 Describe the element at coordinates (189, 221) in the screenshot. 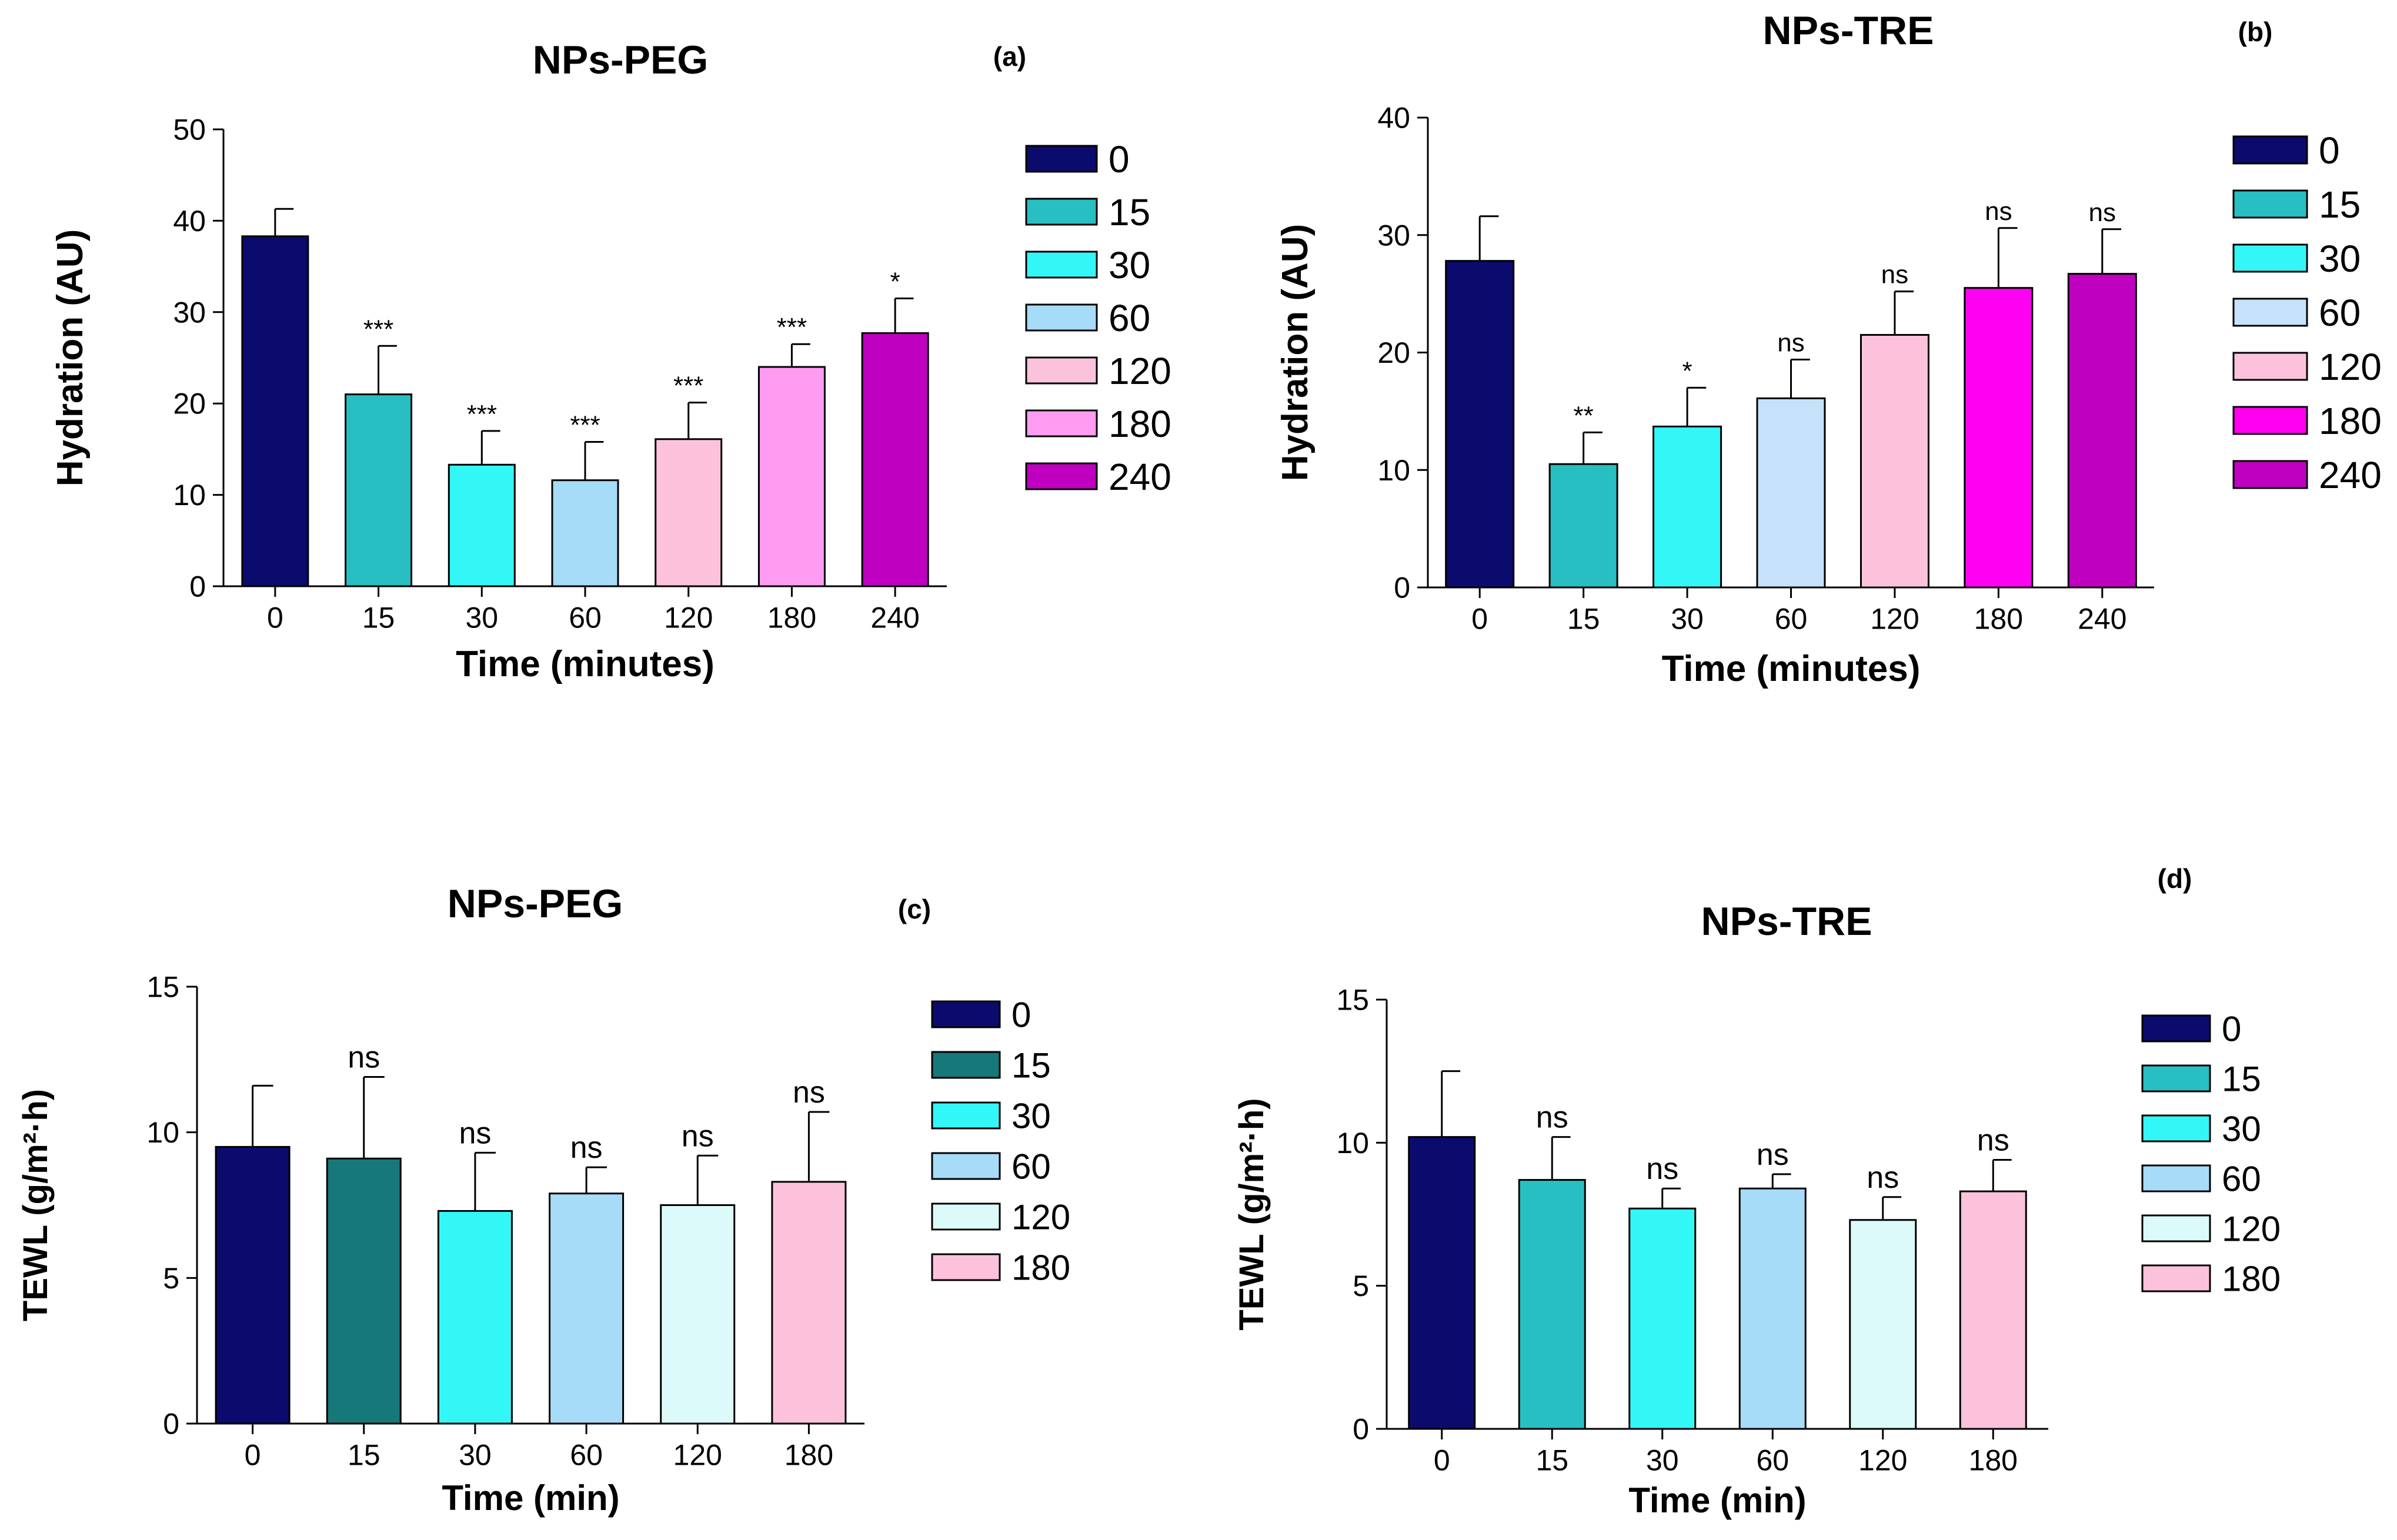

I see `y-tick-label: 40` at that location.